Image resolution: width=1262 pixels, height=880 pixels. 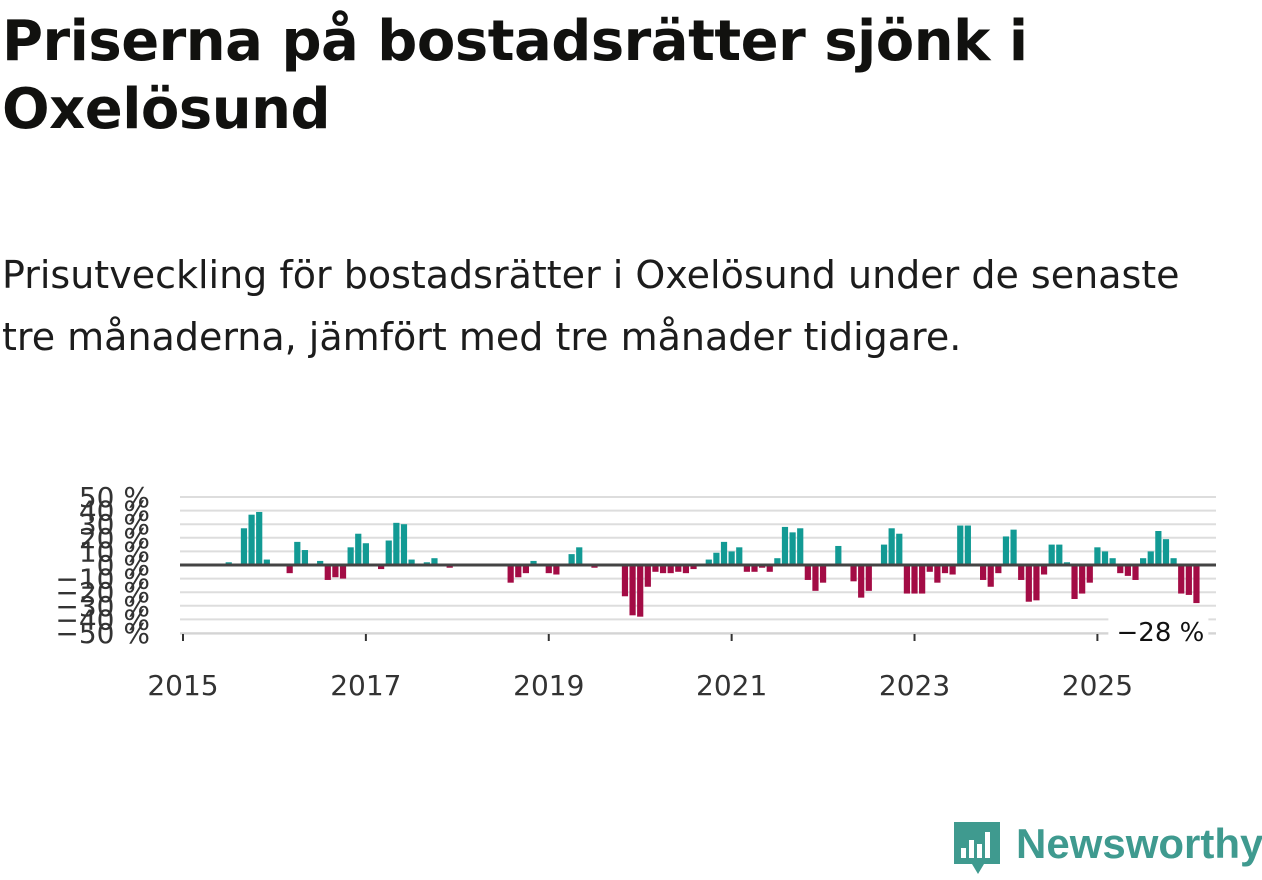 I want to click on y-tick-label: −20 %, so click(x=102, y=592).